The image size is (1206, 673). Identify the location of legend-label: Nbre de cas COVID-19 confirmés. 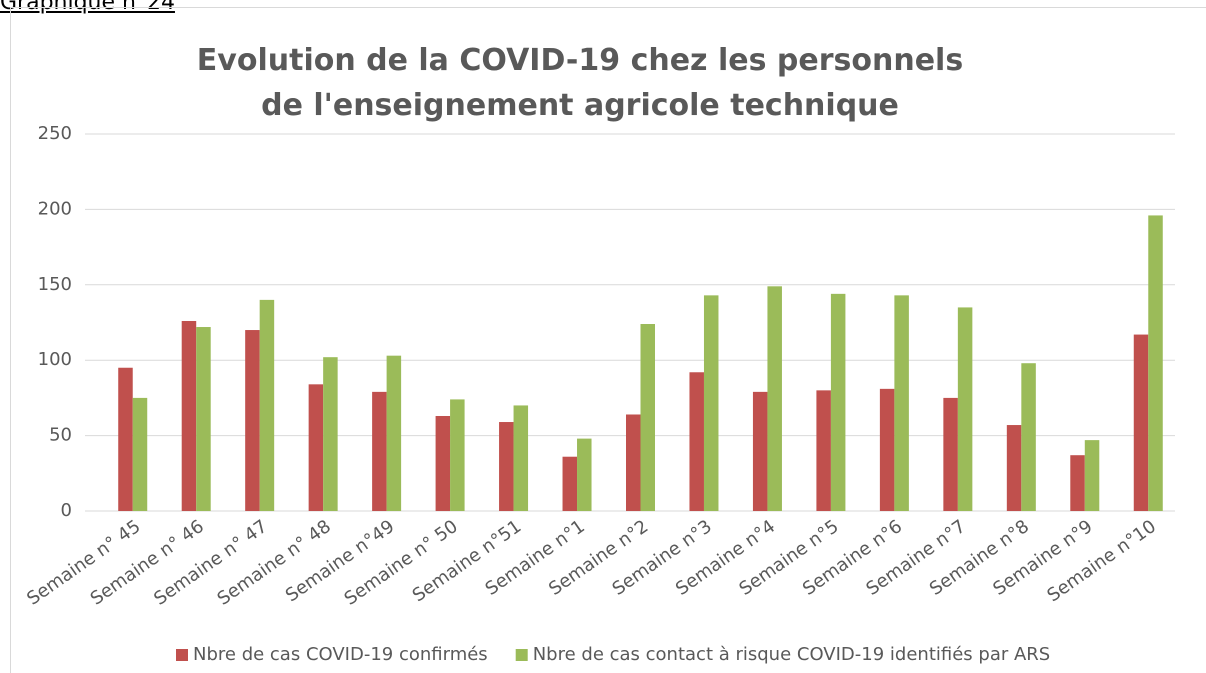
(340, 654).